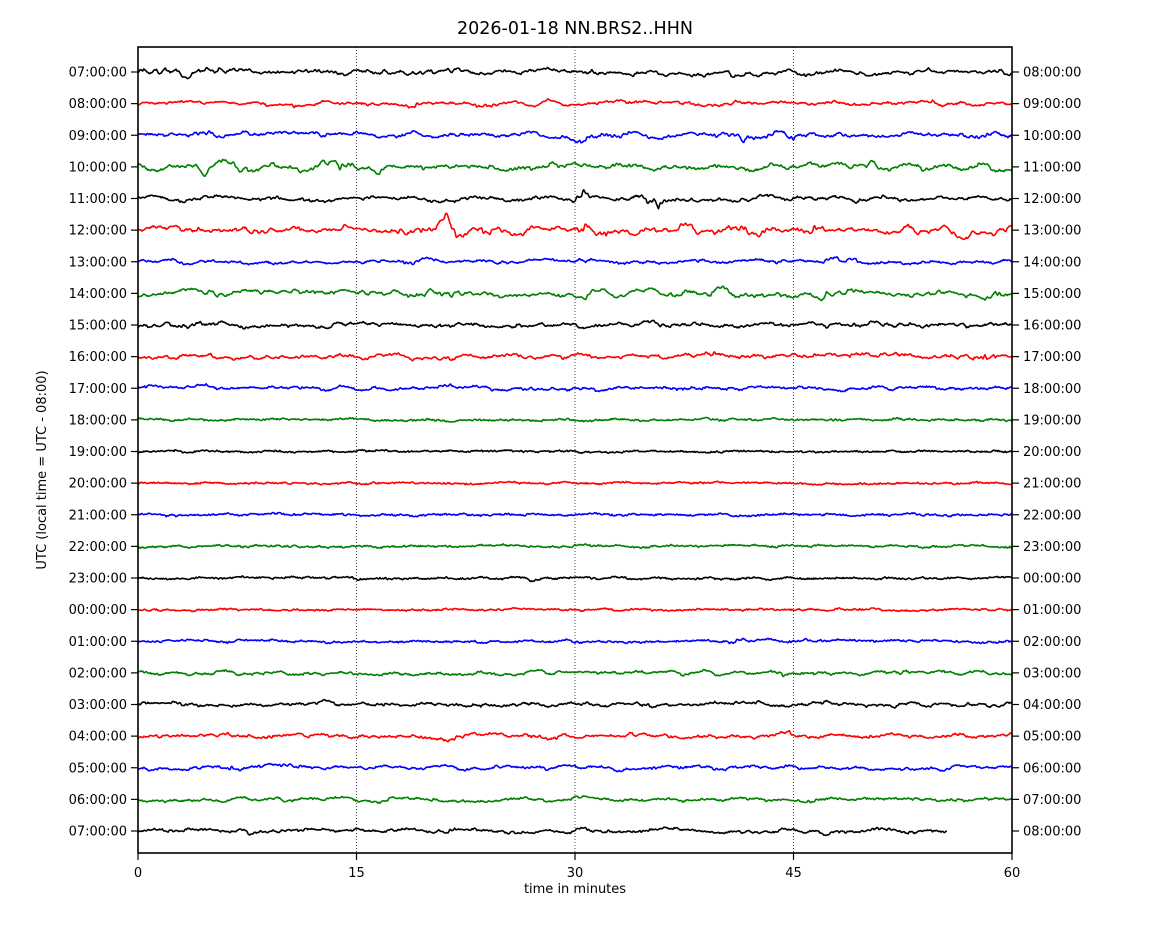 This screenshot has width=1150, height=950. What do you see at coordinates (1052, 231) in the screenshot?
I see `local-label-row-5: 13:00:00` at bounding box center [1052, 231].